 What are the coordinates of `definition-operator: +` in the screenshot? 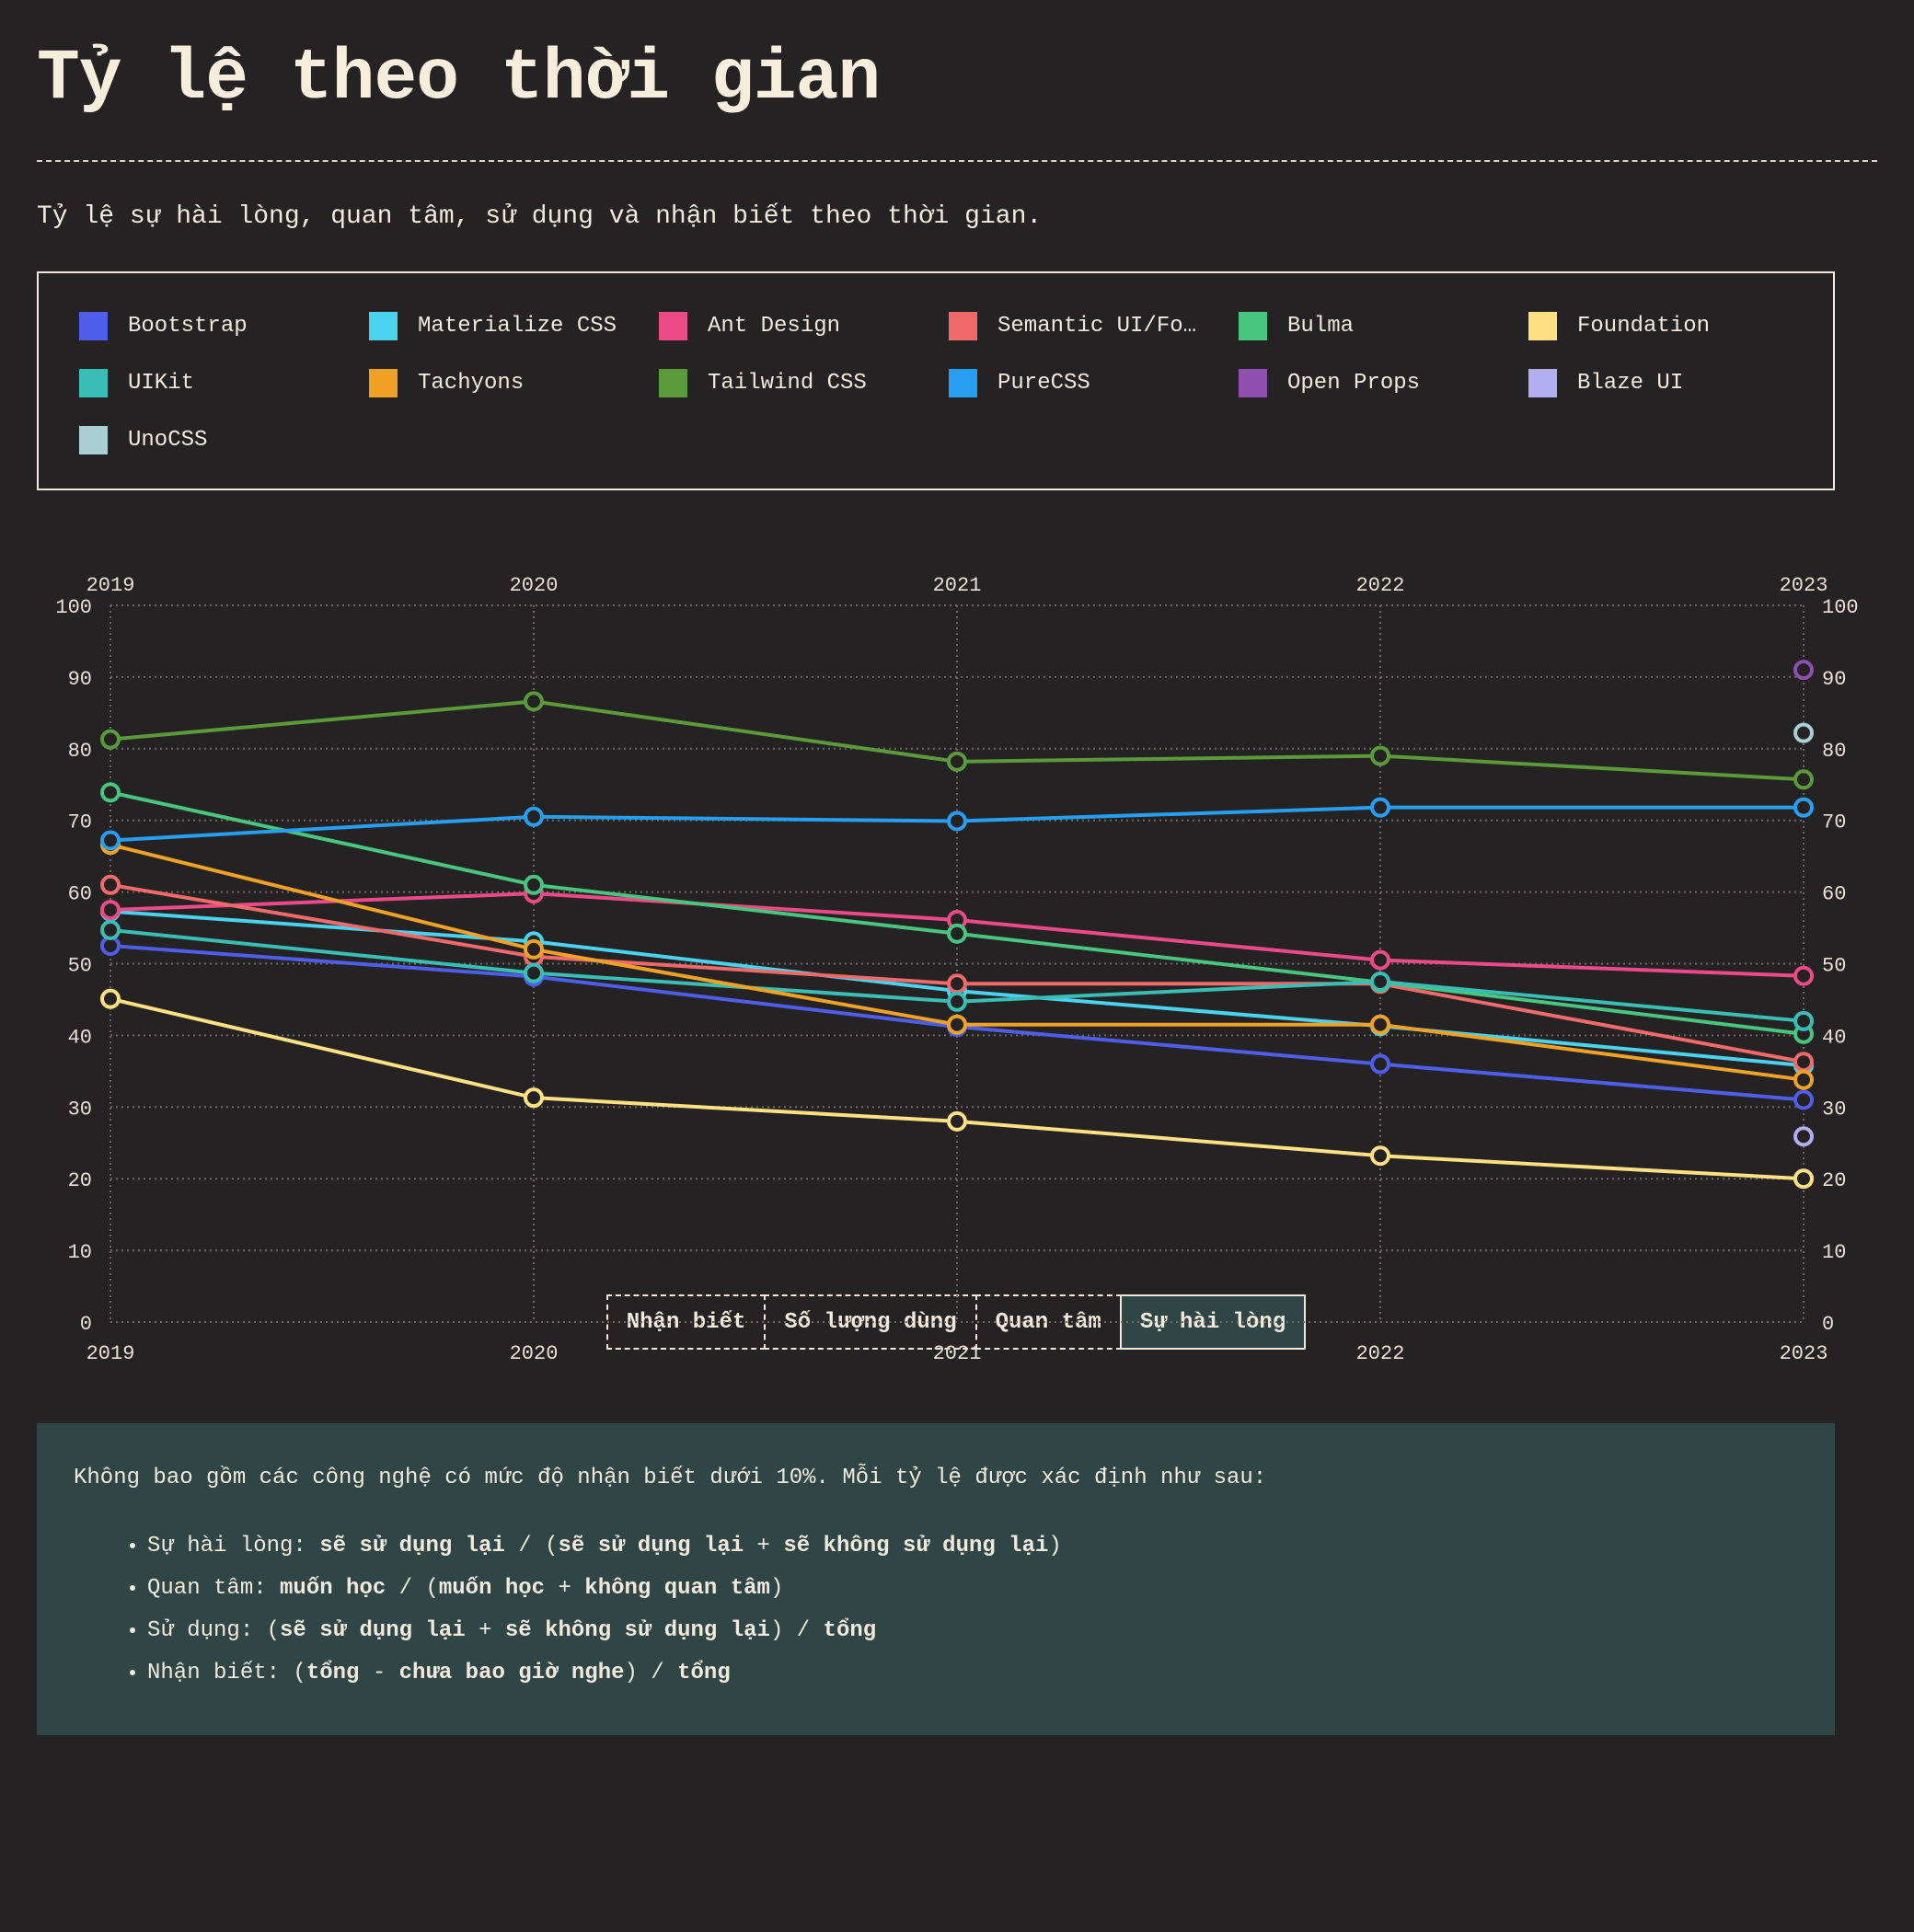 It's located at (485, 1630).